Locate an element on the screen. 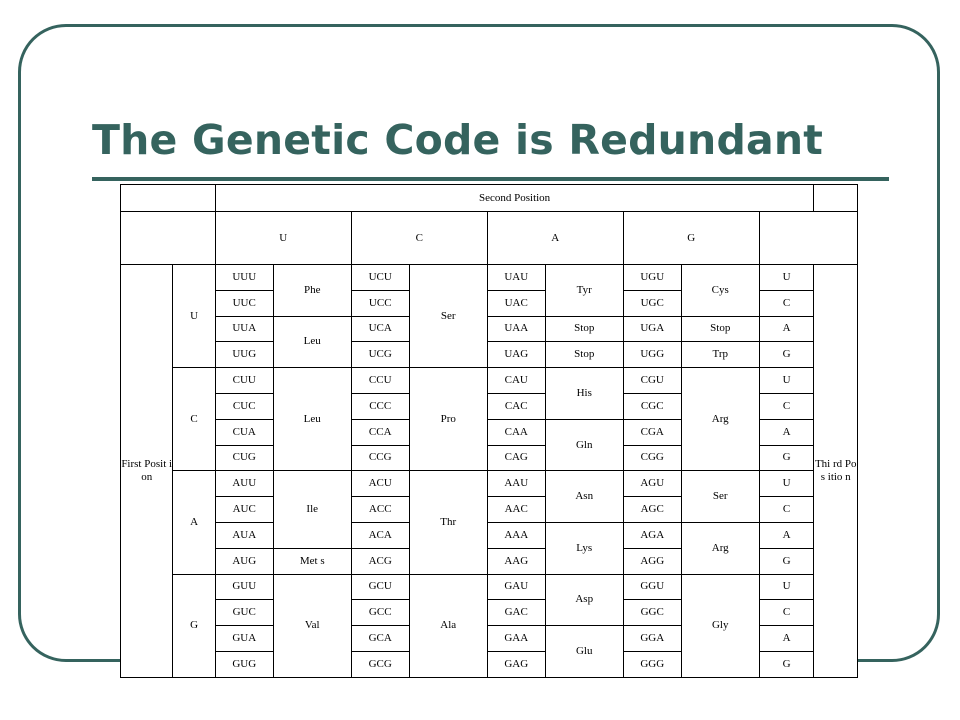  codon-cell: AGC is located at coordinates (652, 509).